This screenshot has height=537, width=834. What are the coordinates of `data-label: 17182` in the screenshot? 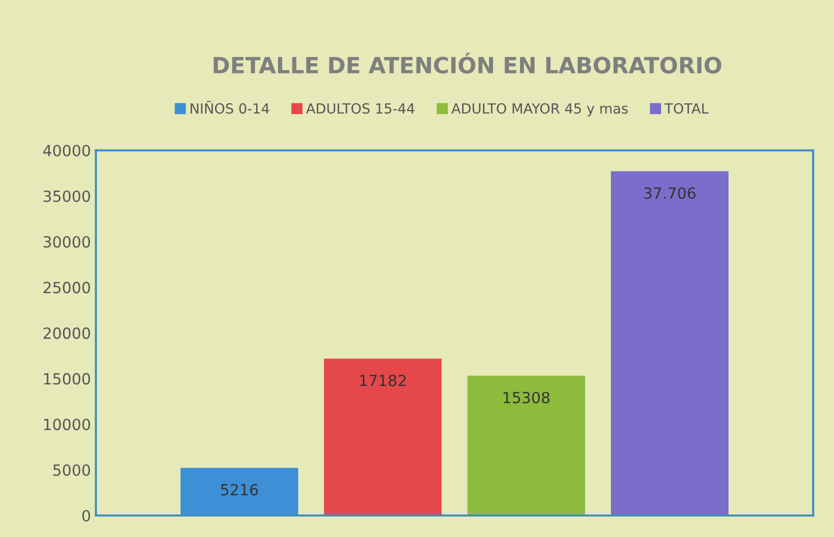 It's located at (383, 380).